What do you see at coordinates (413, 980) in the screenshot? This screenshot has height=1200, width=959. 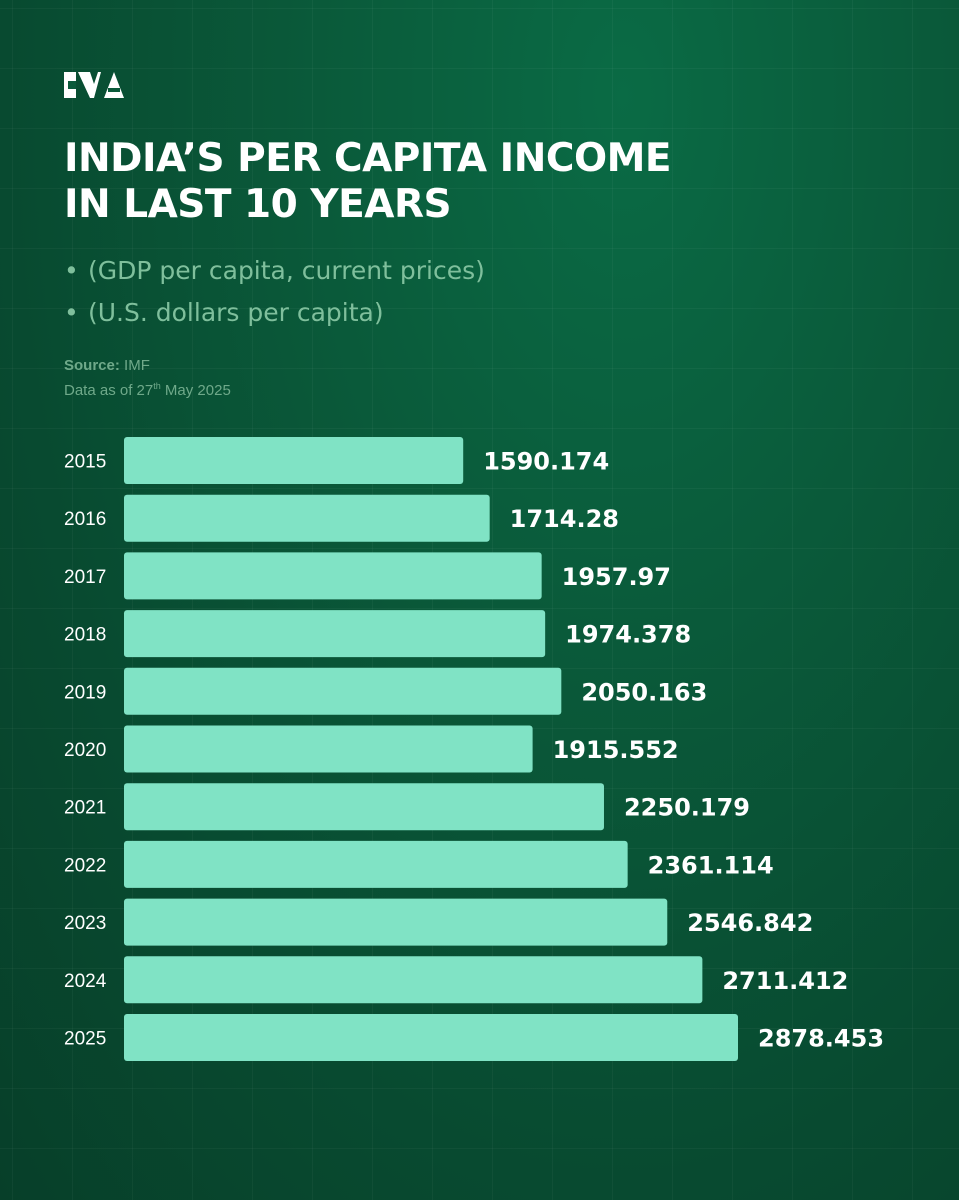 I see `bar-2024` at bounding box center [413, 980].